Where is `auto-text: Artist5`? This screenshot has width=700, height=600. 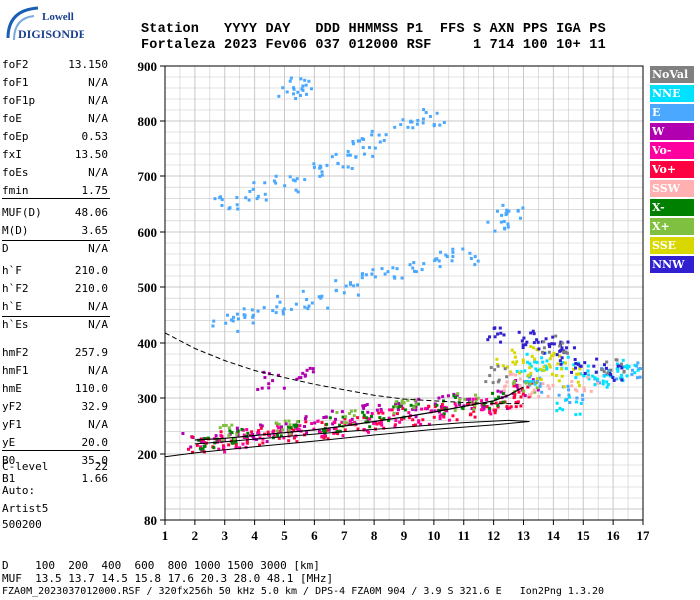
auto-text: Artist5 is located at coordinates (25, 508).